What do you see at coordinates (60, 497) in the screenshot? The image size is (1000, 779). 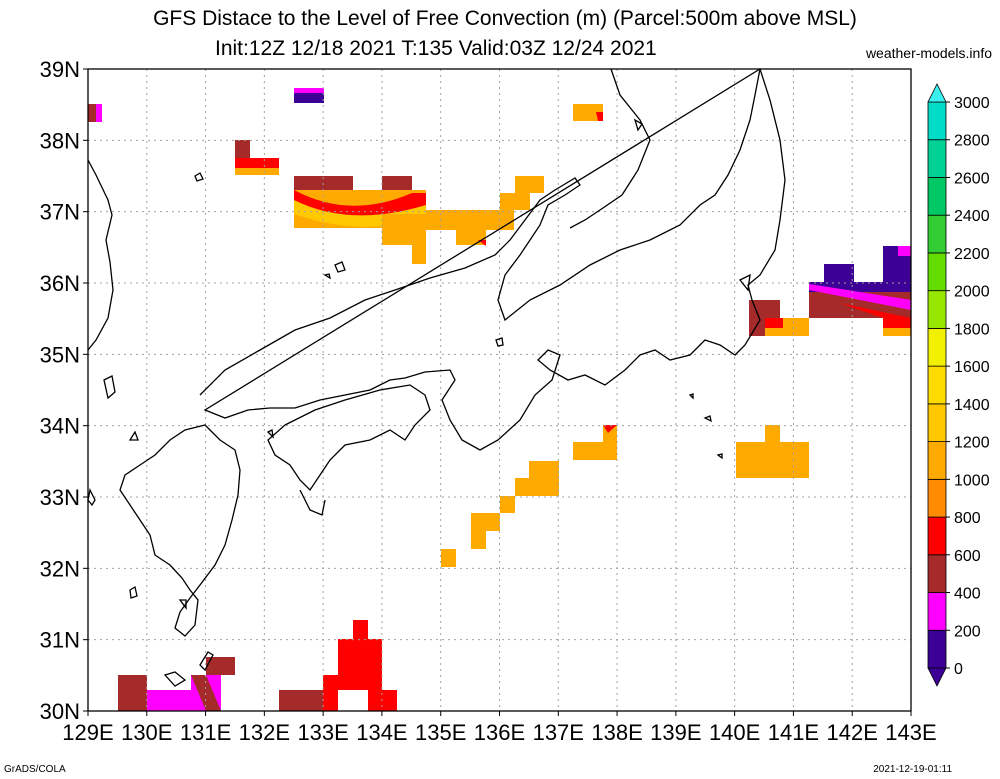 I see `lat-tick-label: 33N` at bounding box center [60, 497].